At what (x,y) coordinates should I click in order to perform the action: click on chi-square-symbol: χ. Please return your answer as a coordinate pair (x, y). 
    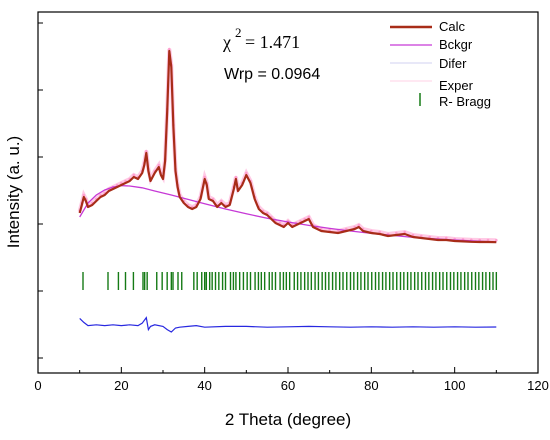
    Looking at the image, I should click on (226, 42).